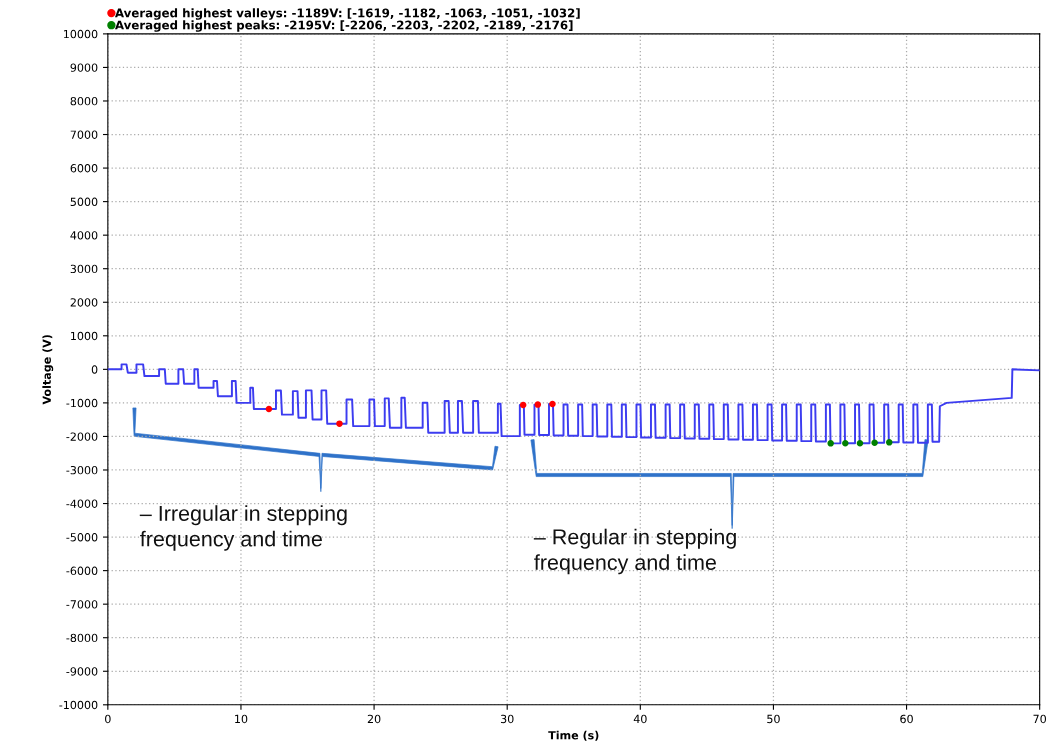 This screenshot has height=753, width=1047. I want to click on y-tick-label: -2000, so click(82, 436).